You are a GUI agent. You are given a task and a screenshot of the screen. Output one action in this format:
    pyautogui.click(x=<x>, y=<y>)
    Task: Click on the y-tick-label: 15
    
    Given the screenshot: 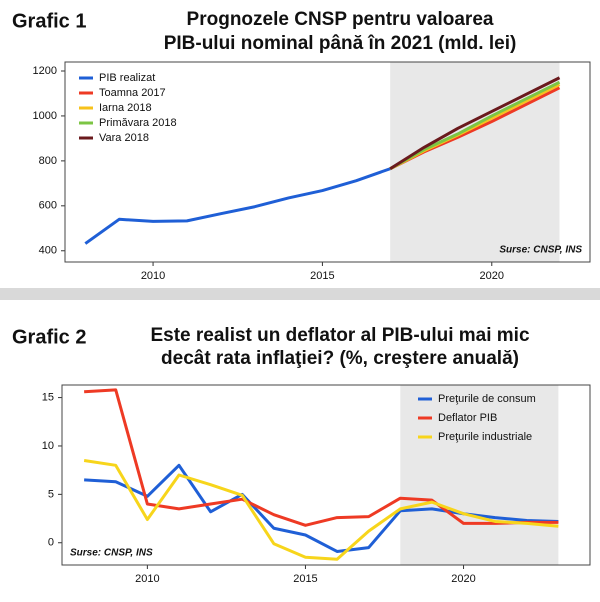 What is the action you would take?
    pyautogui.click(x=48, y=397)
    